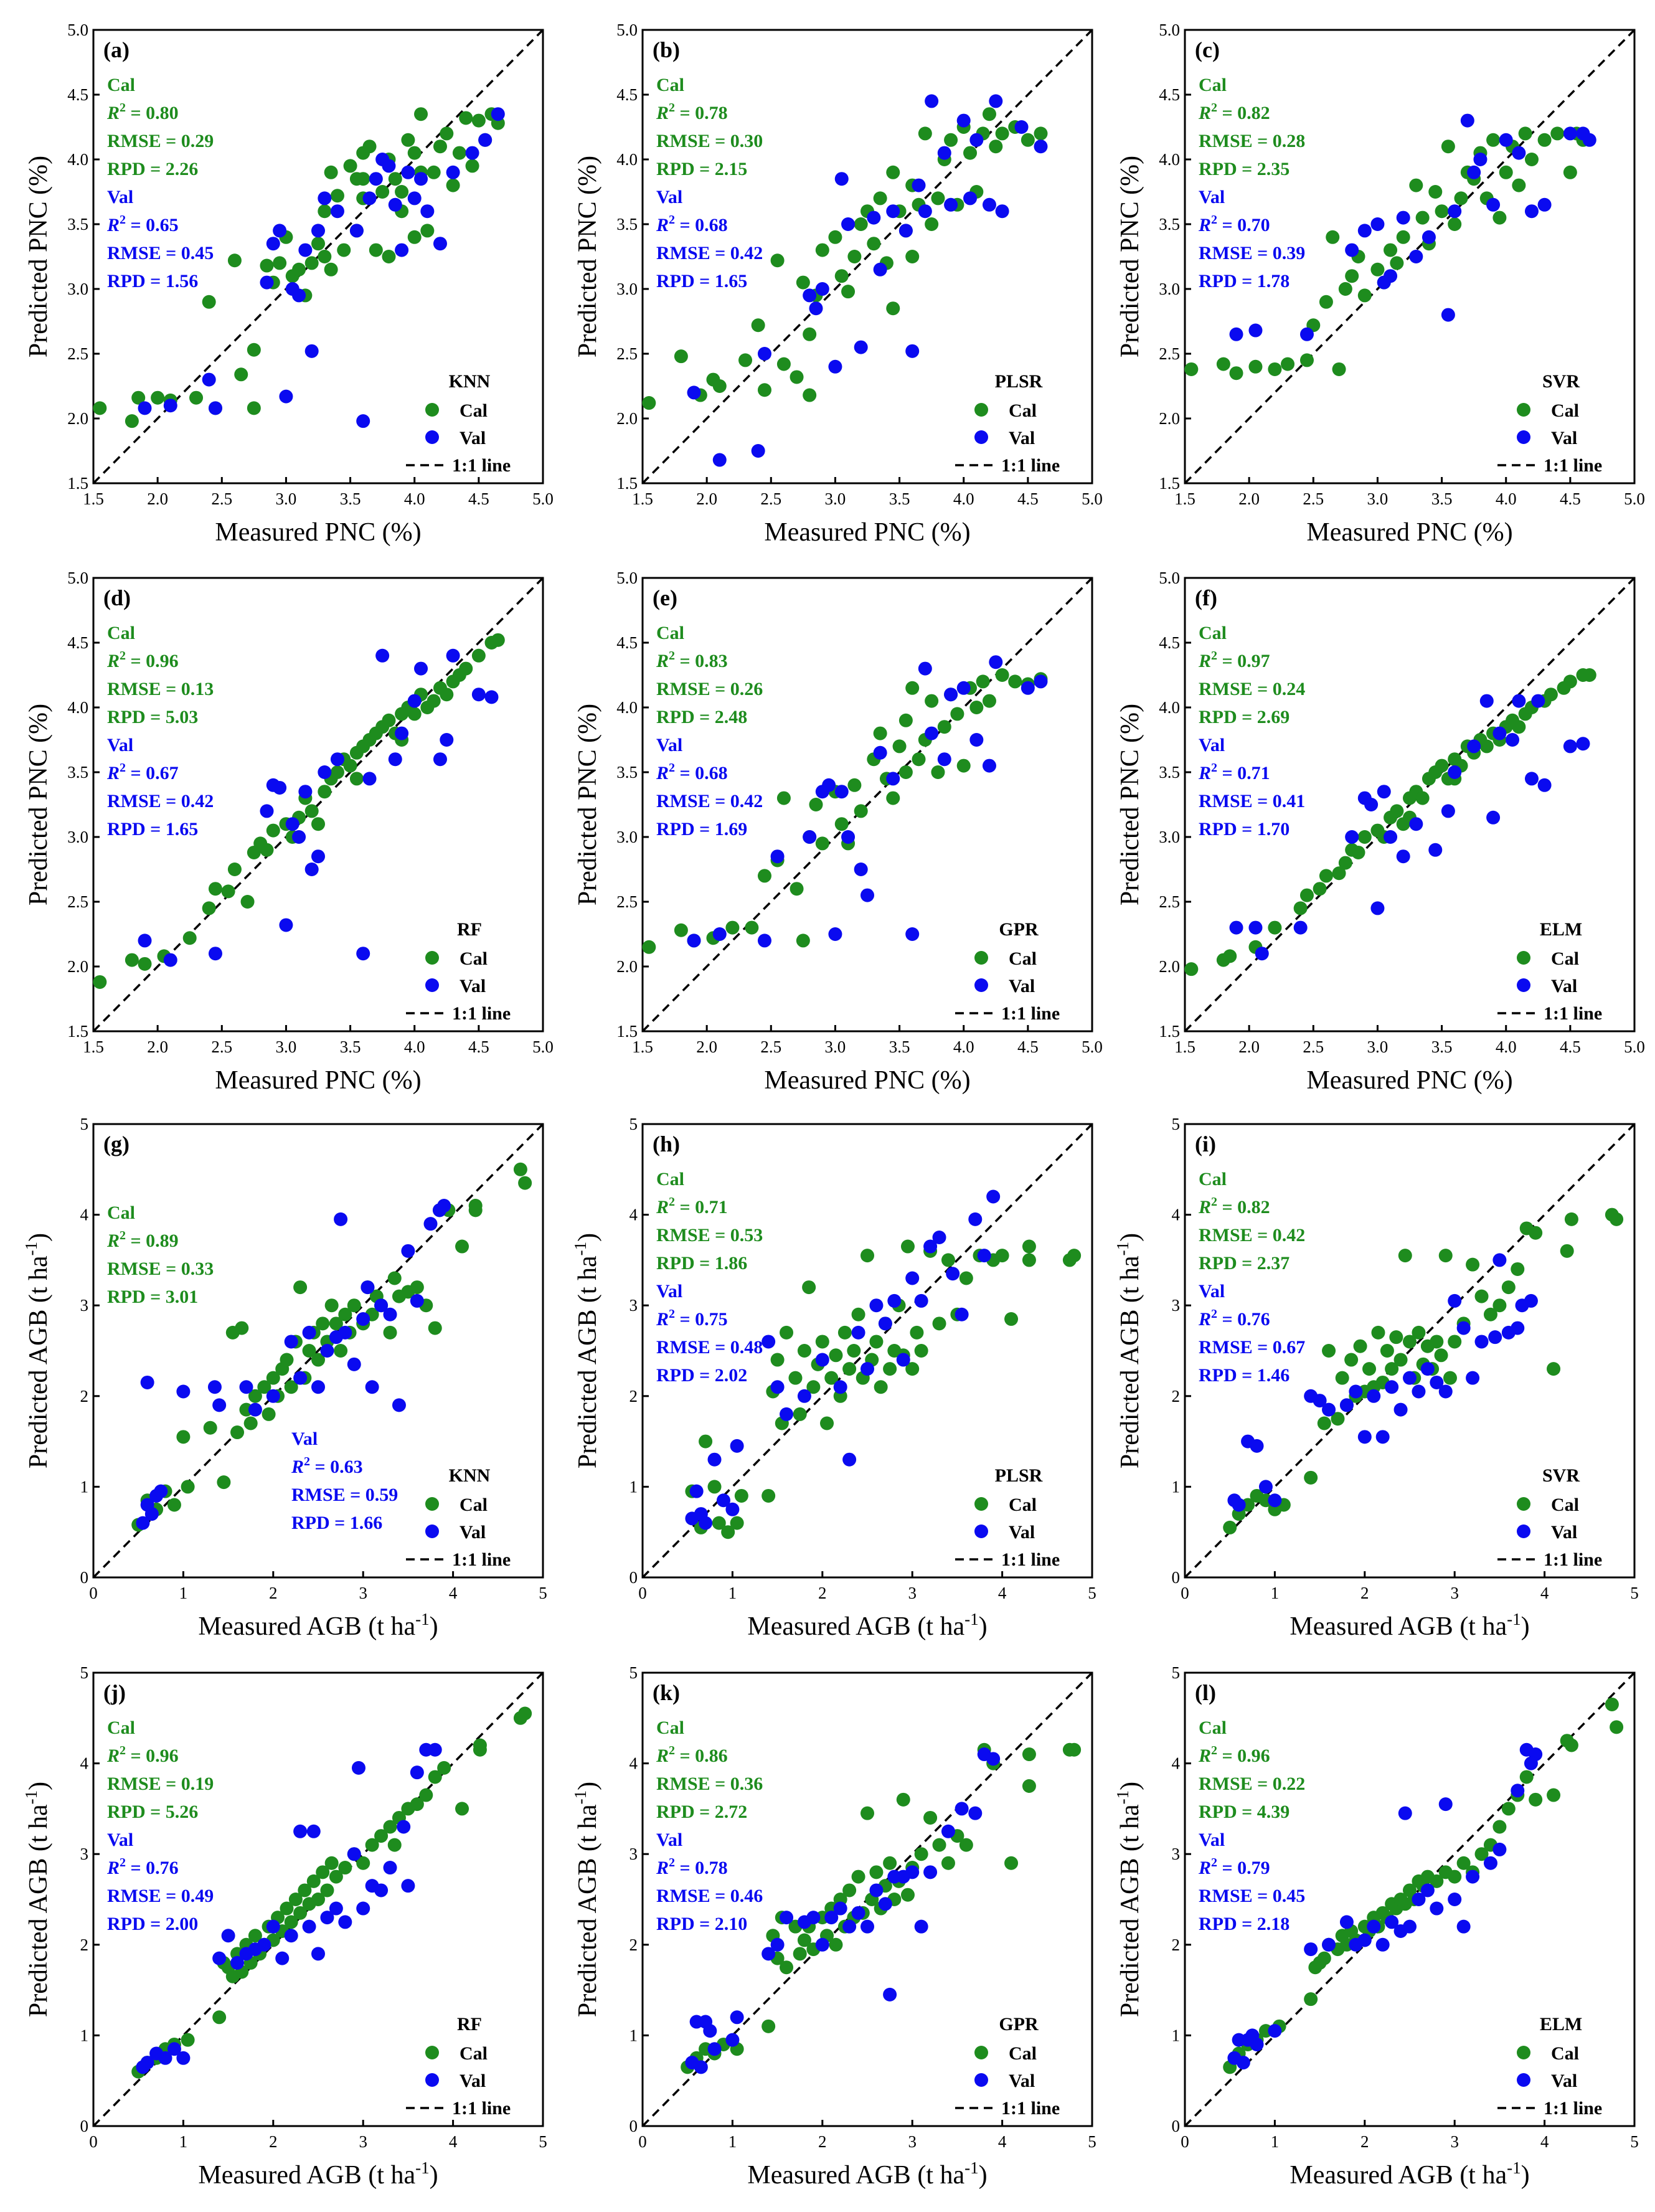 This screenshot has height=2212, width=1655. I want to click on legend: ELM Cal Val 1:1 line, so click(1549, 972).